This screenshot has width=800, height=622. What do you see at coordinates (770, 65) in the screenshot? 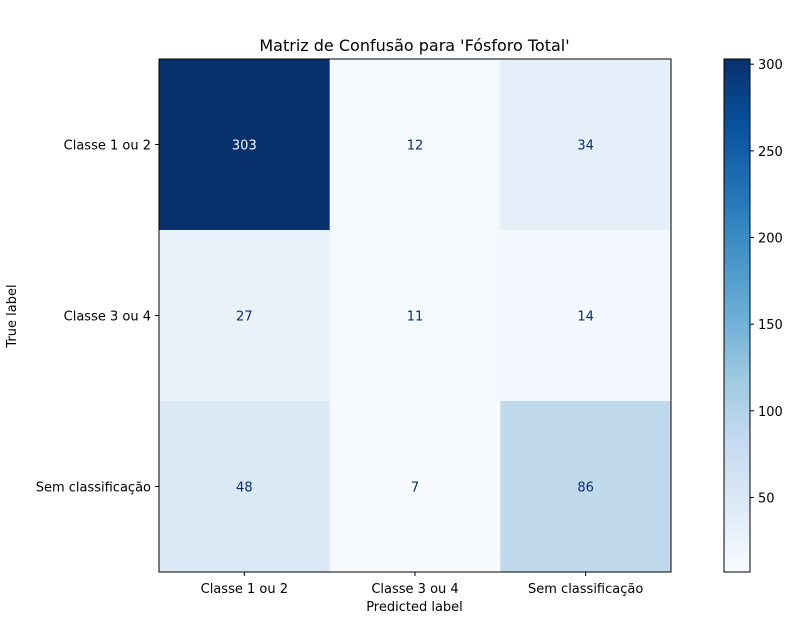
I see `colorbar-tick-label: 300` at bounding box center [770, 65].